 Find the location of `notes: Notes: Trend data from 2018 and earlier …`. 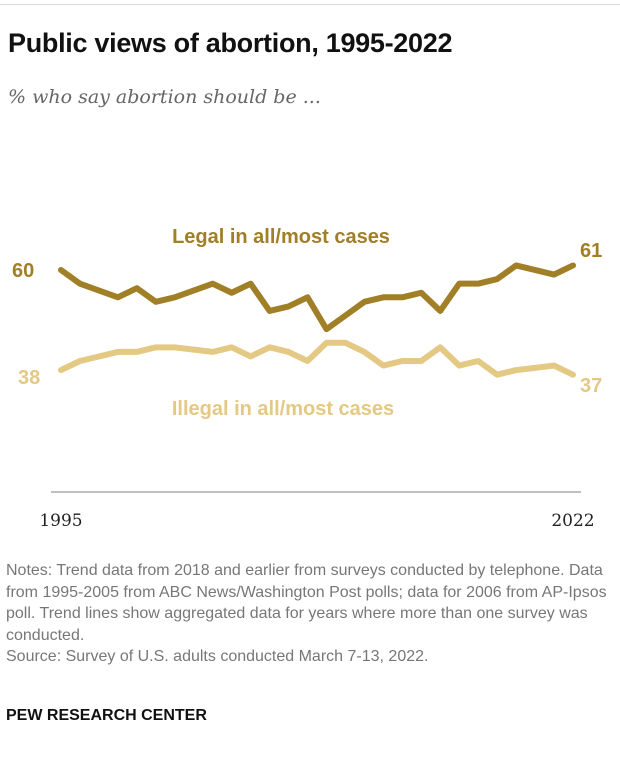

notes: Notes: Trend data from 2018 and earlier … is located at coordinates (311, 614).